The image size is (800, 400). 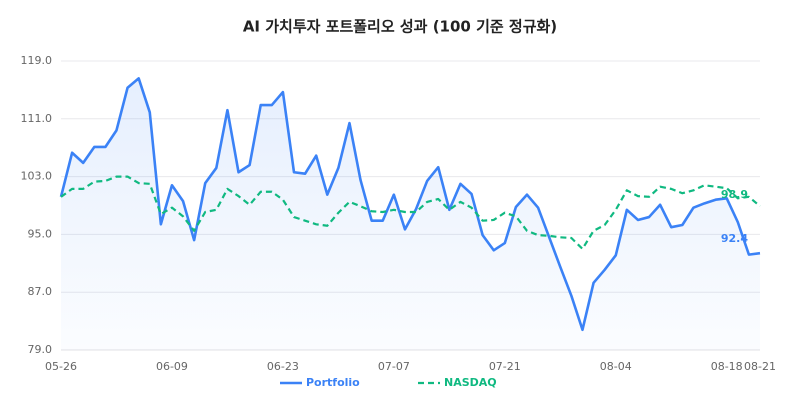 I want to click on y-tick-label: 87.0, so click(x=40, y=291).